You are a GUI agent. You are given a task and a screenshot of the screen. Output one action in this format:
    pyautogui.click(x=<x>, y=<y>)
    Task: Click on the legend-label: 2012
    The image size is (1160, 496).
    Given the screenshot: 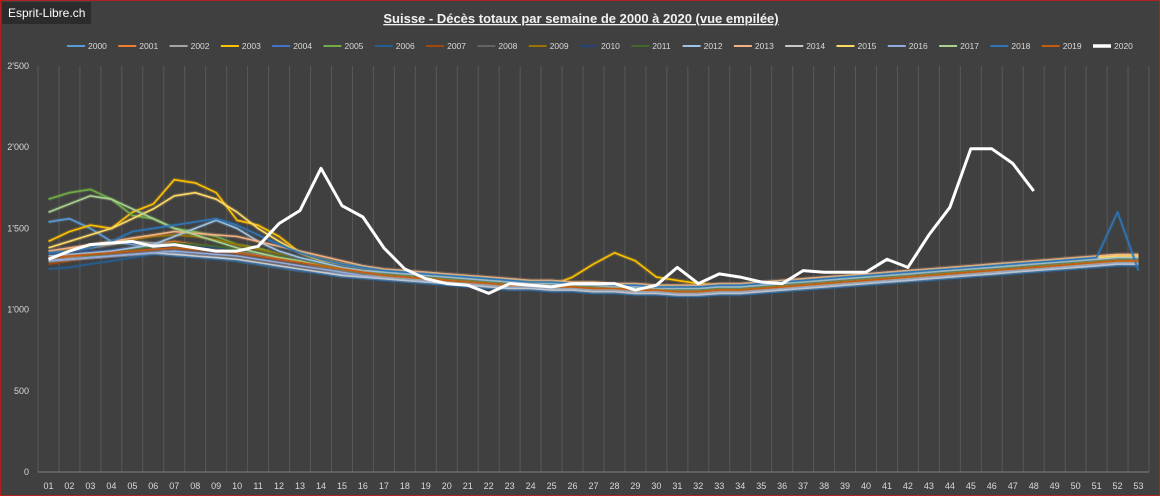 What is the action you would take?
    pyautogui.click(x=713, y=46)
    